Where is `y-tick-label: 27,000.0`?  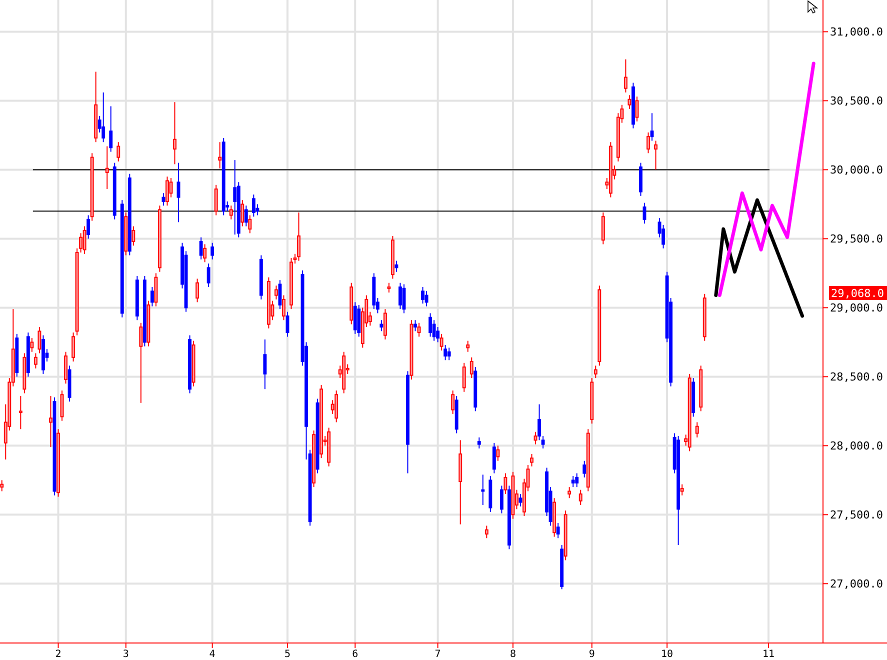 y-tick-label: 27,000.0 is located at coordinates (856, 584).